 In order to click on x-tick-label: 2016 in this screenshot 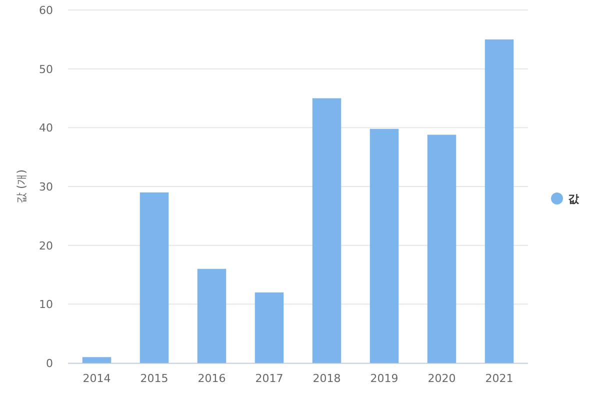, I will do `click(212, 378)`.